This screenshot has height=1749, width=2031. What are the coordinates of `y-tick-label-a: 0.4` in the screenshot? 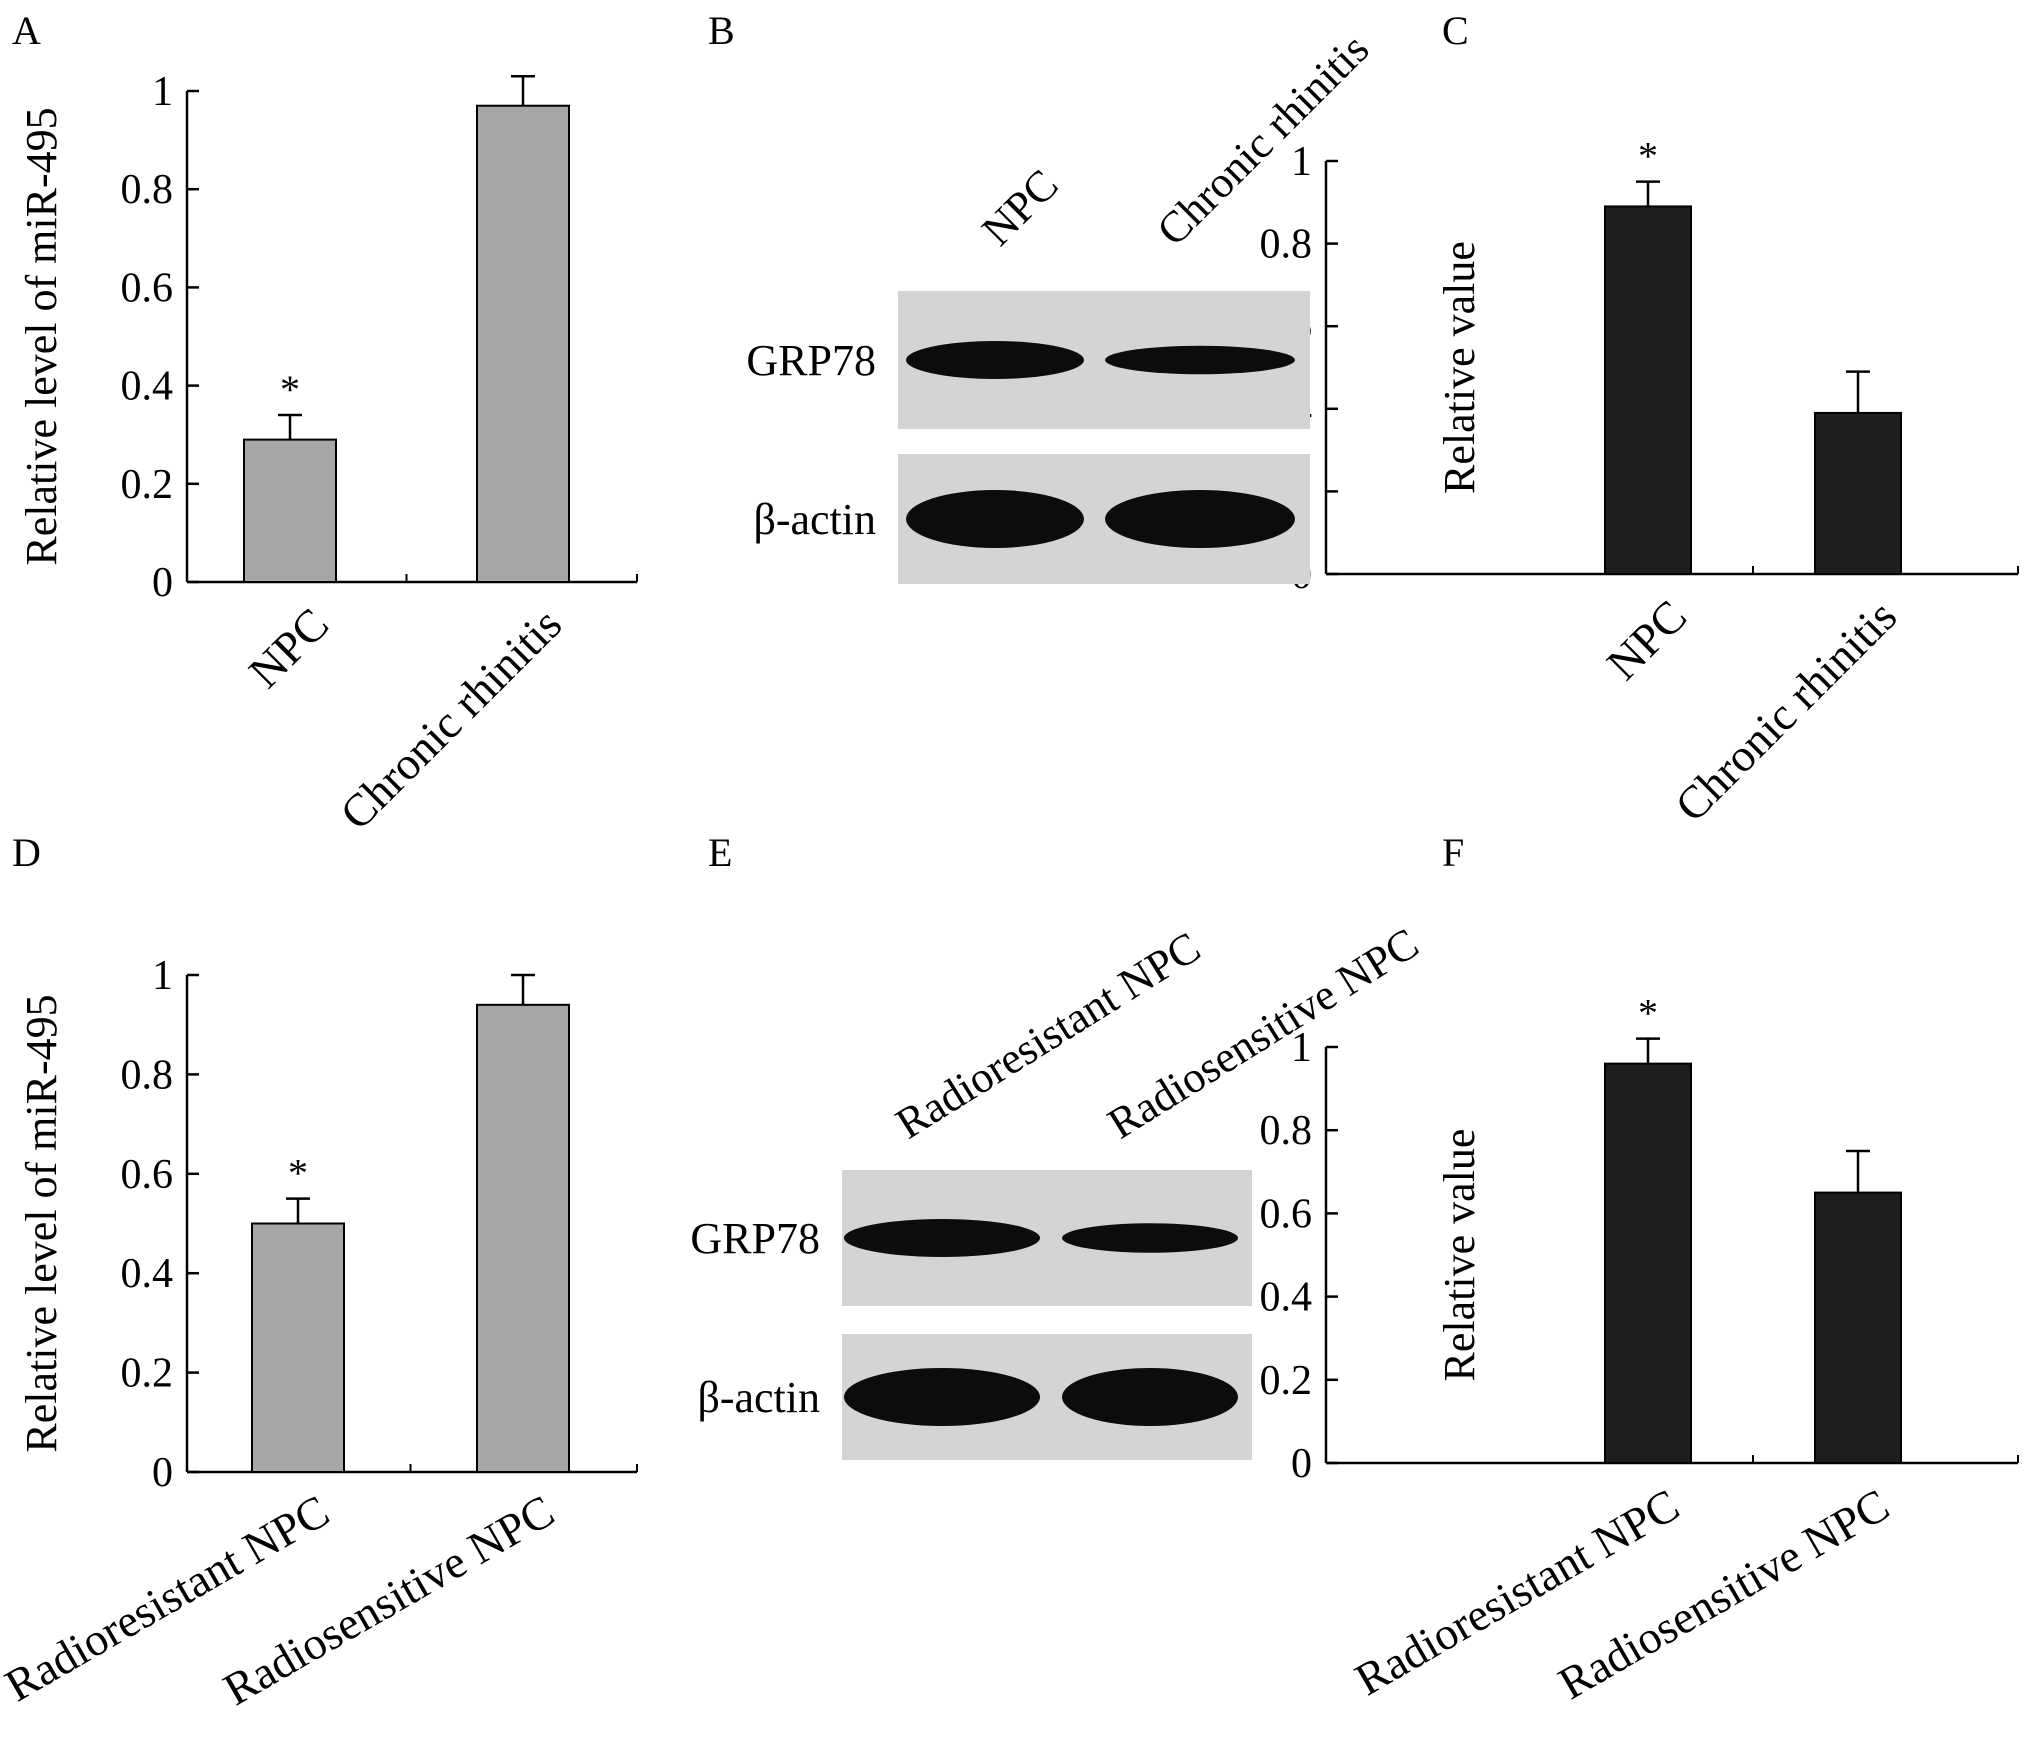 It's located at (147, 387).